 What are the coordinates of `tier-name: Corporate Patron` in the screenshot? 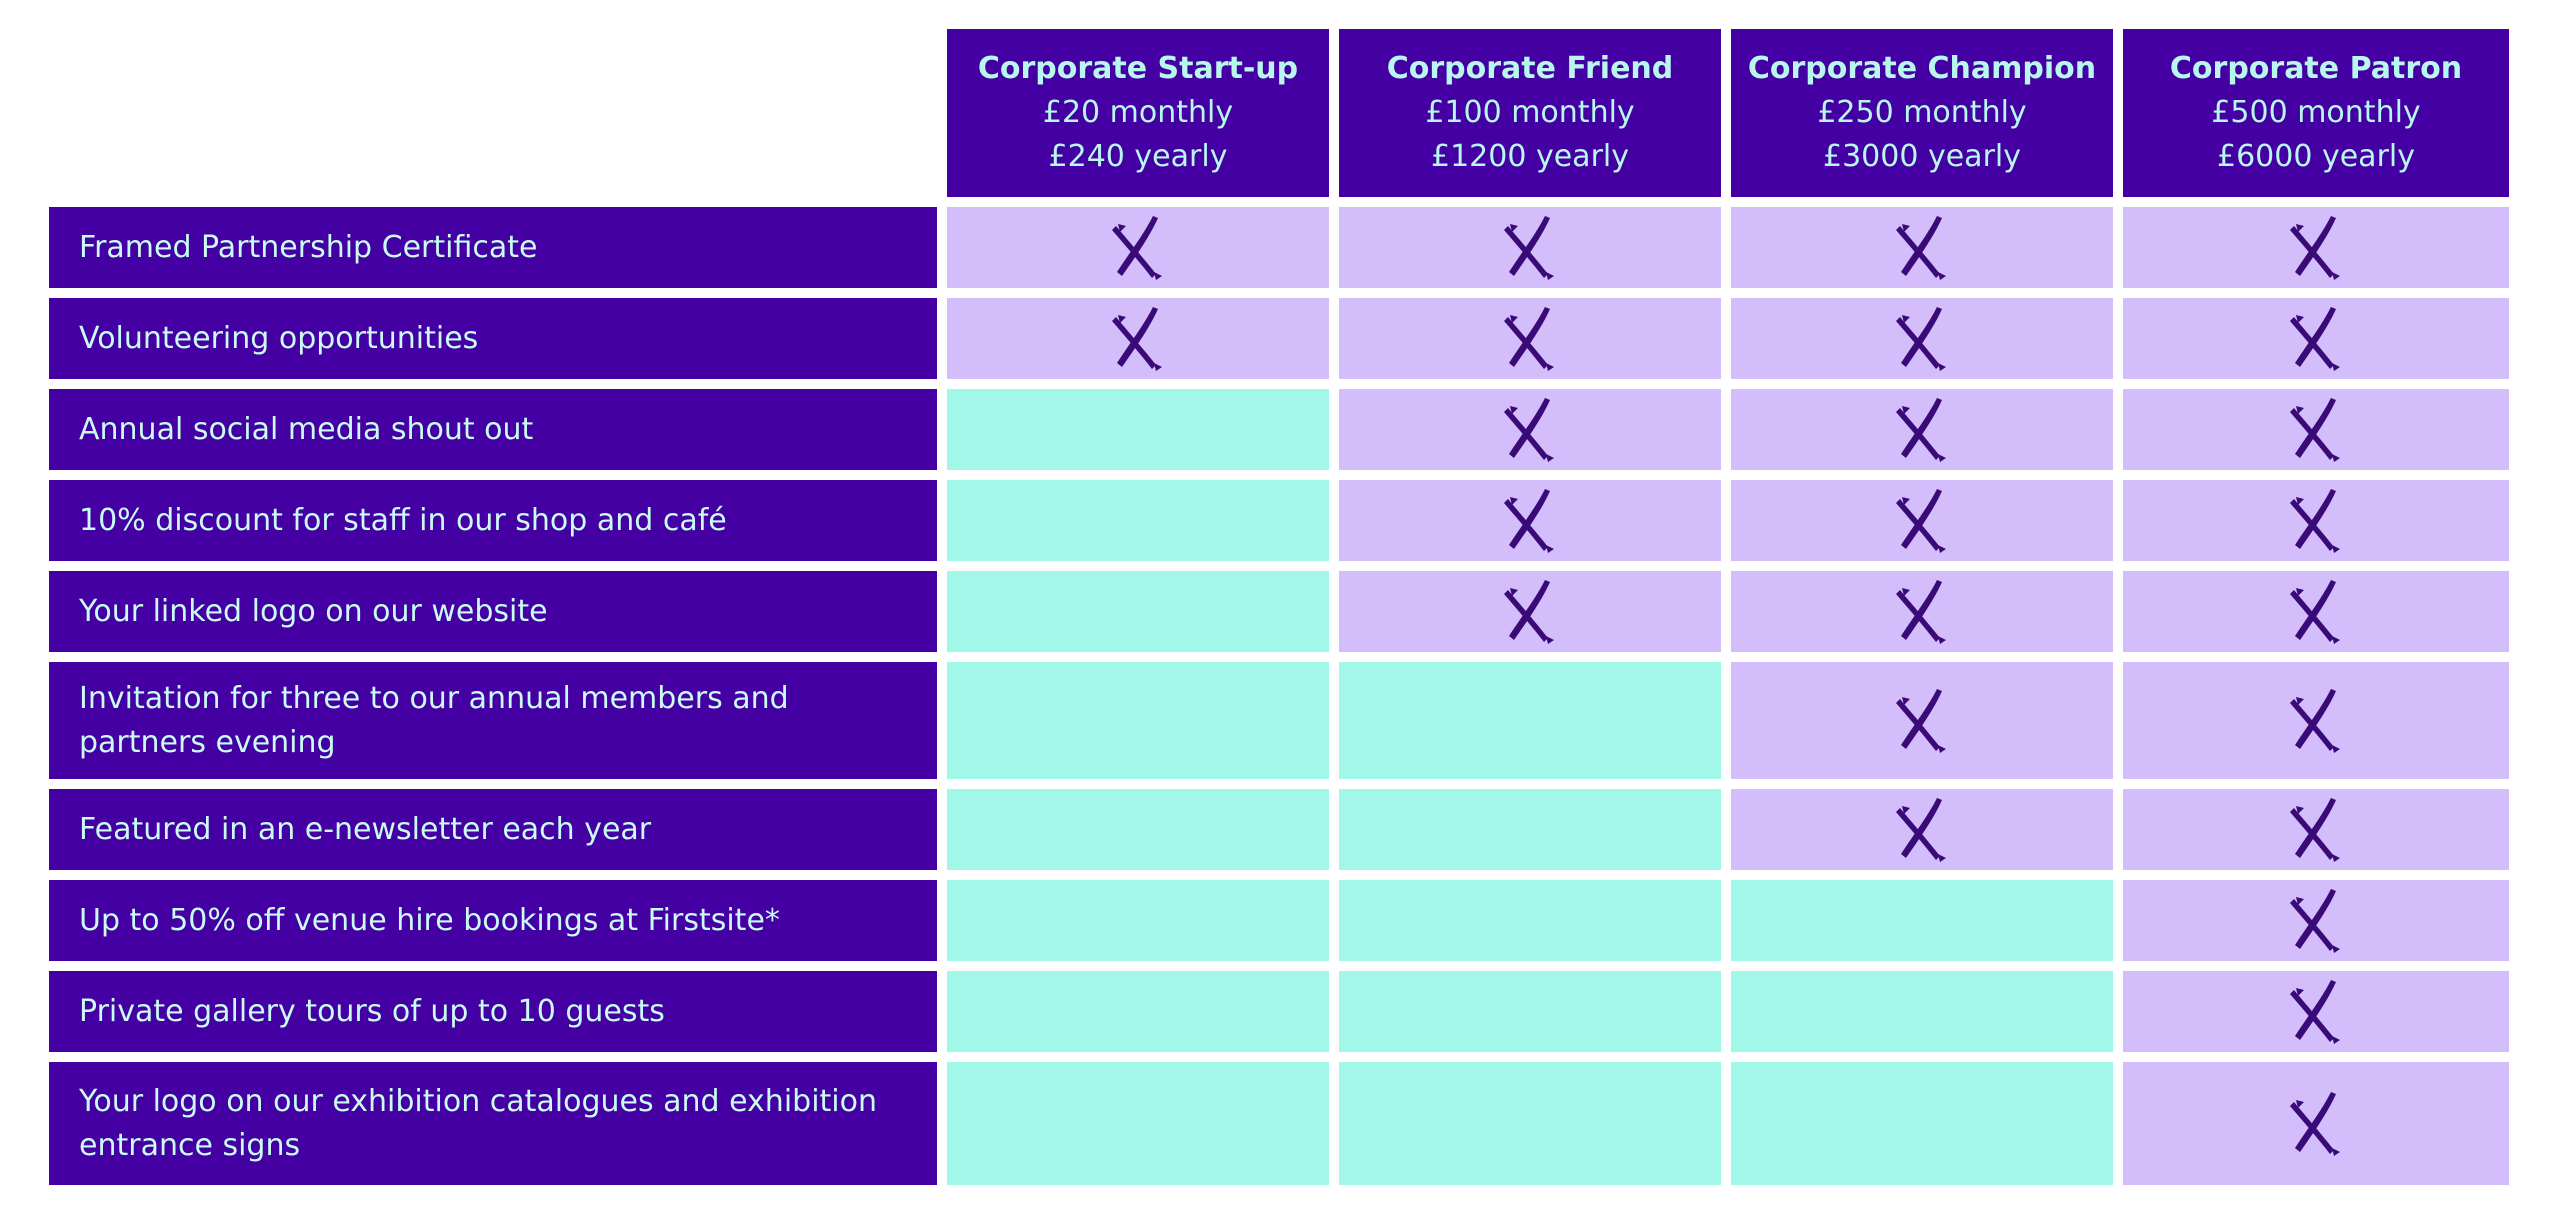 It's located at (2316, 68).